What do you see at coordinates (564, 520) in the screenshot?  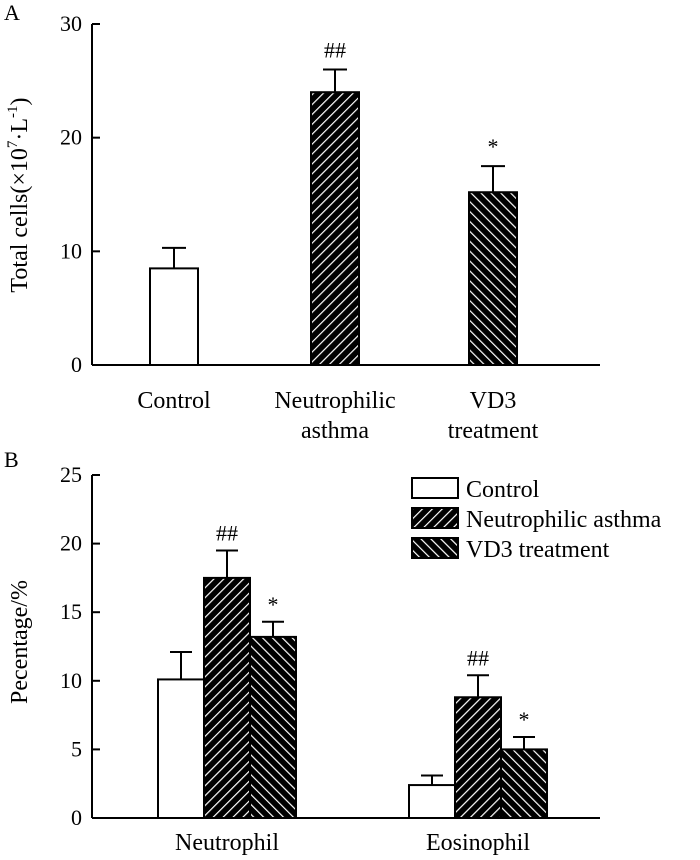 I see `legend-label: Neutrophilic asthma` at bounding box center [564, 520].